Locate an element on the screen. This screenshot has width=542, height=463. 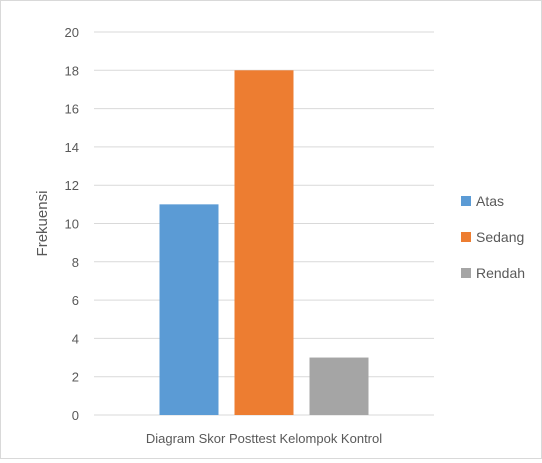
y-tick-label: 2 is located at coordinates (75, 377).